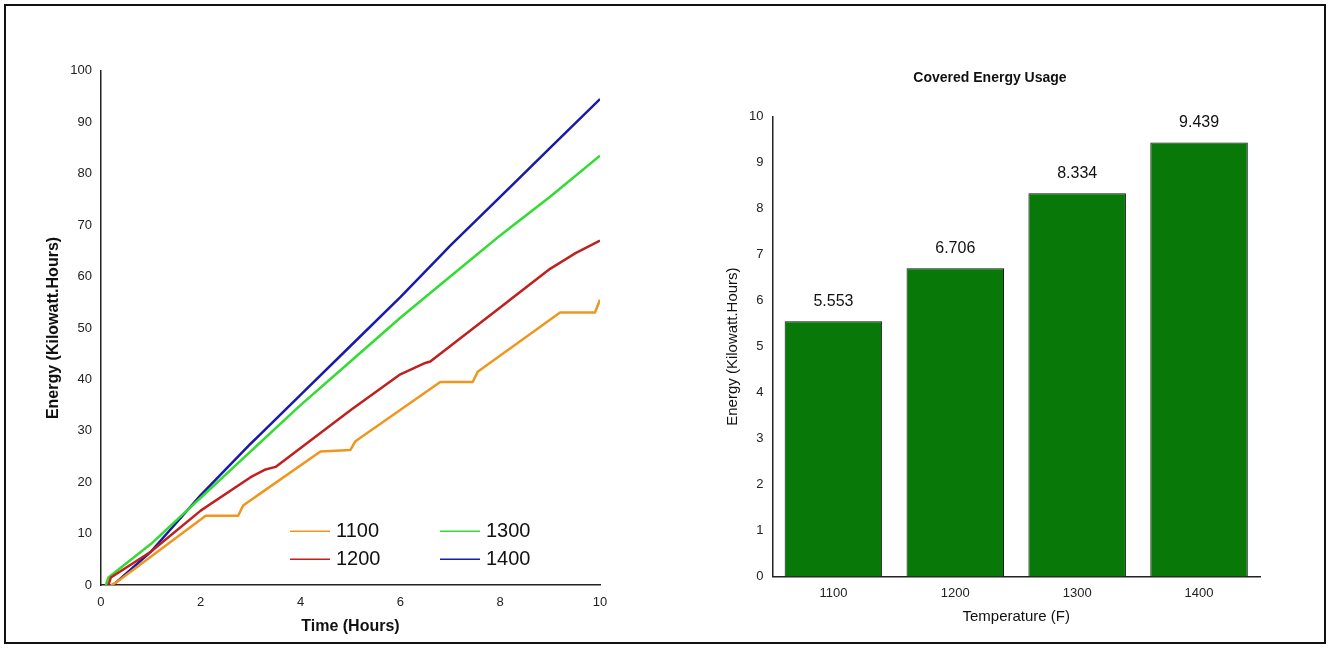  I want to click on y-tick-label: 7, so click(760, 254).